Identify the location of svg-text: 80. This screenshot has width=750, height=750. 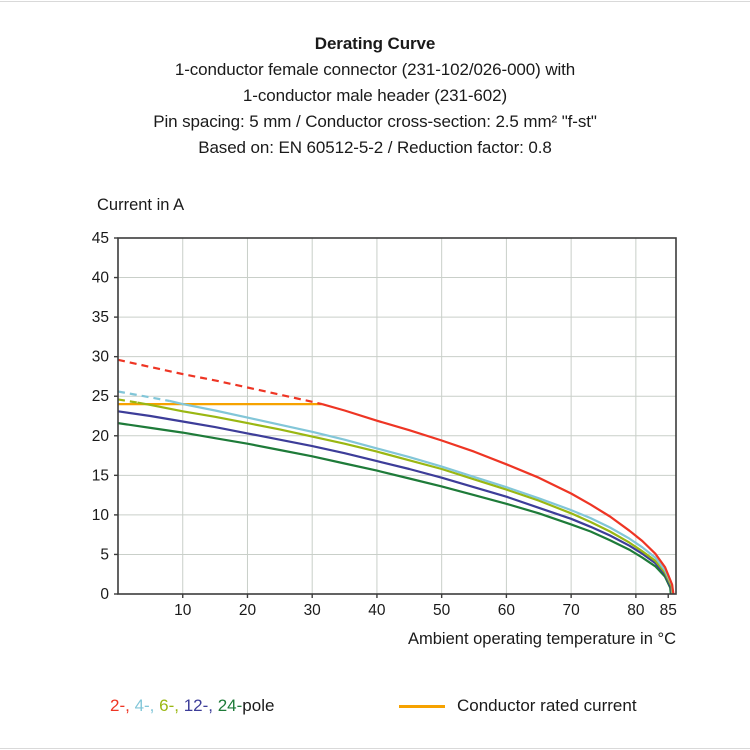
(636, 610).